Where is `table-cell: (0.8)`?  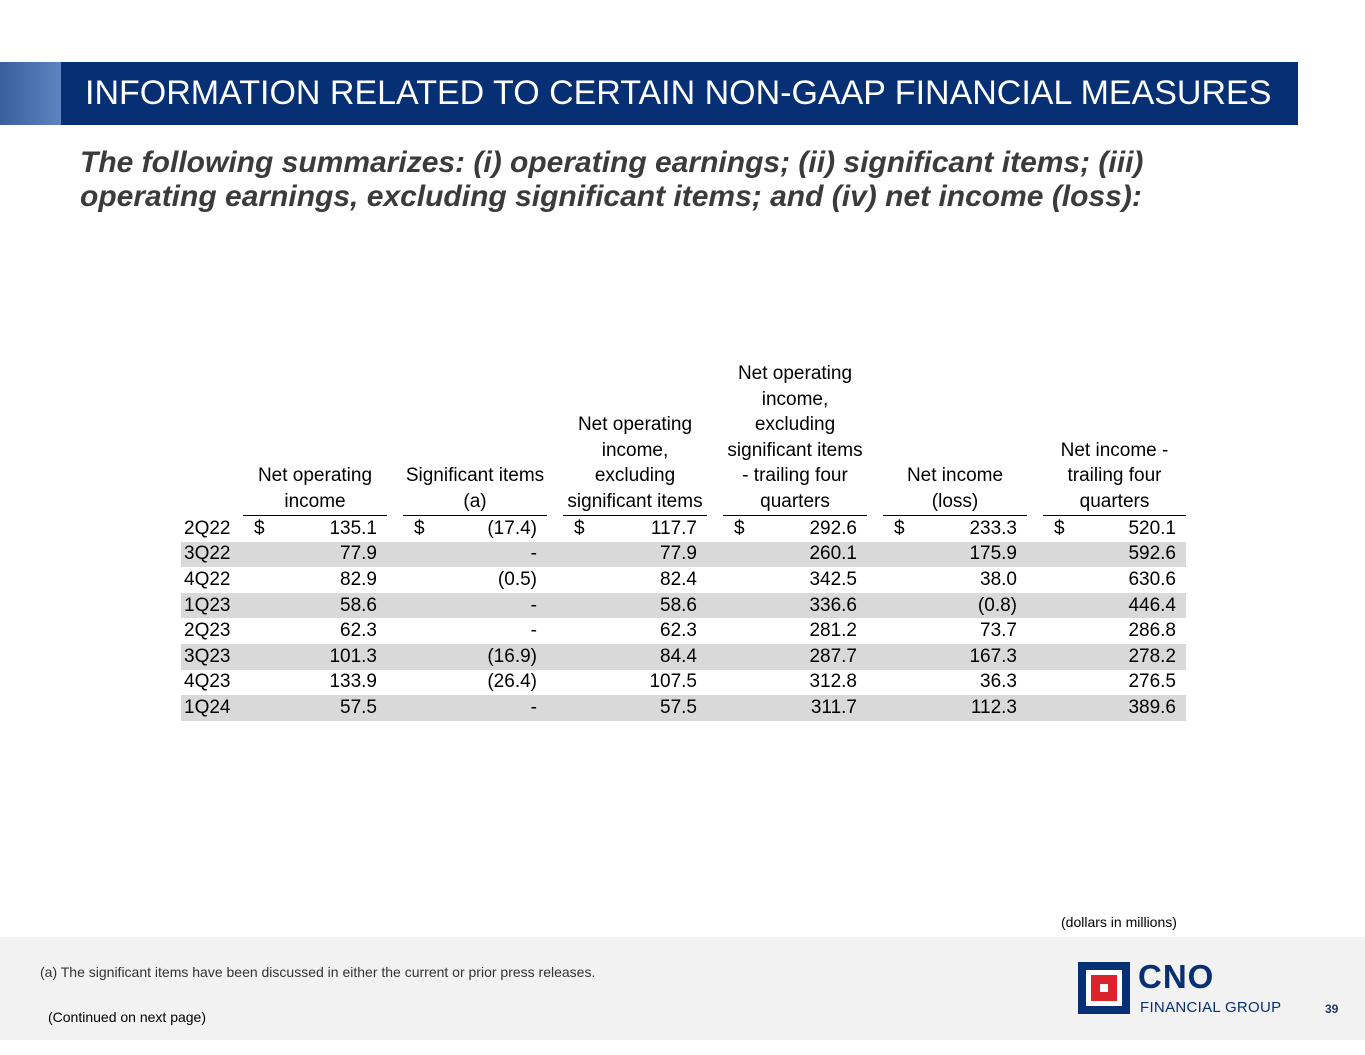
table-cell: (0.8) is located at coordinates (955, 605).